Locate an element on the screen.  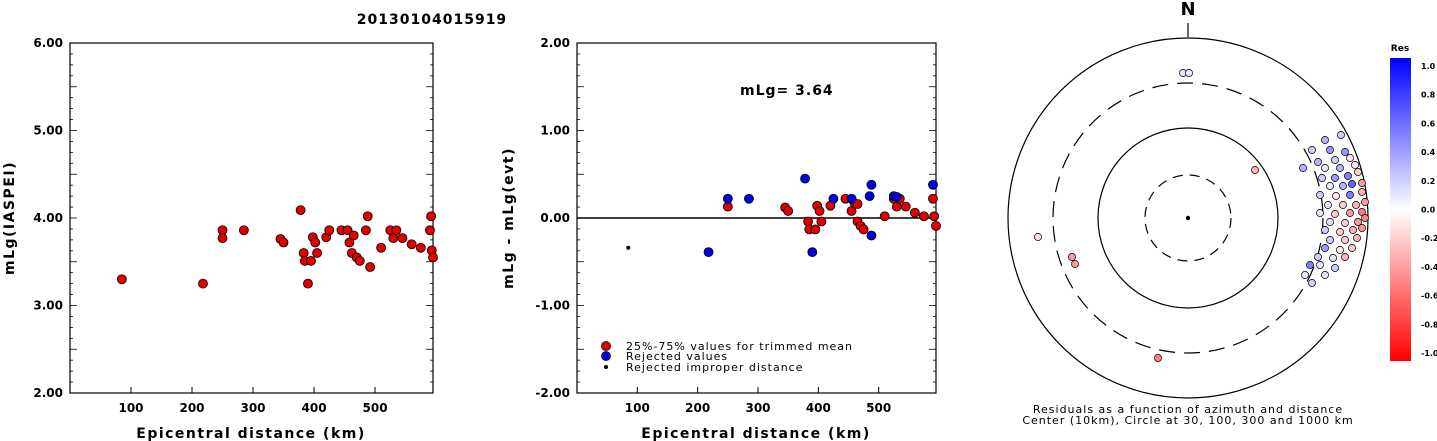
middle-xtick-label: 400 is located at coordinates (818, 408).